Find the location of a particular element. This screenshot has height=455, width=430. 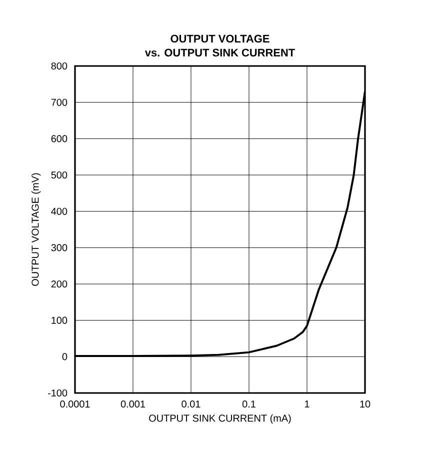

x-tick-label: 0.001 is located at coordinates (132, 404).